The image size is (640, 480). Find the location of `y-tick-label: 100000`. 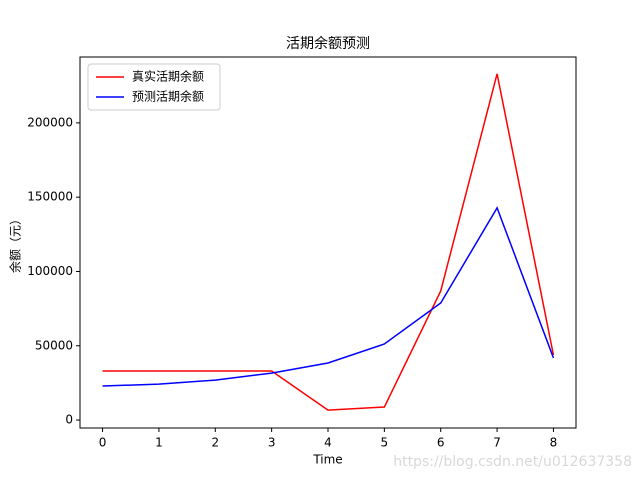

y-tick-label: 100000 is located at coordinates (50, 271).